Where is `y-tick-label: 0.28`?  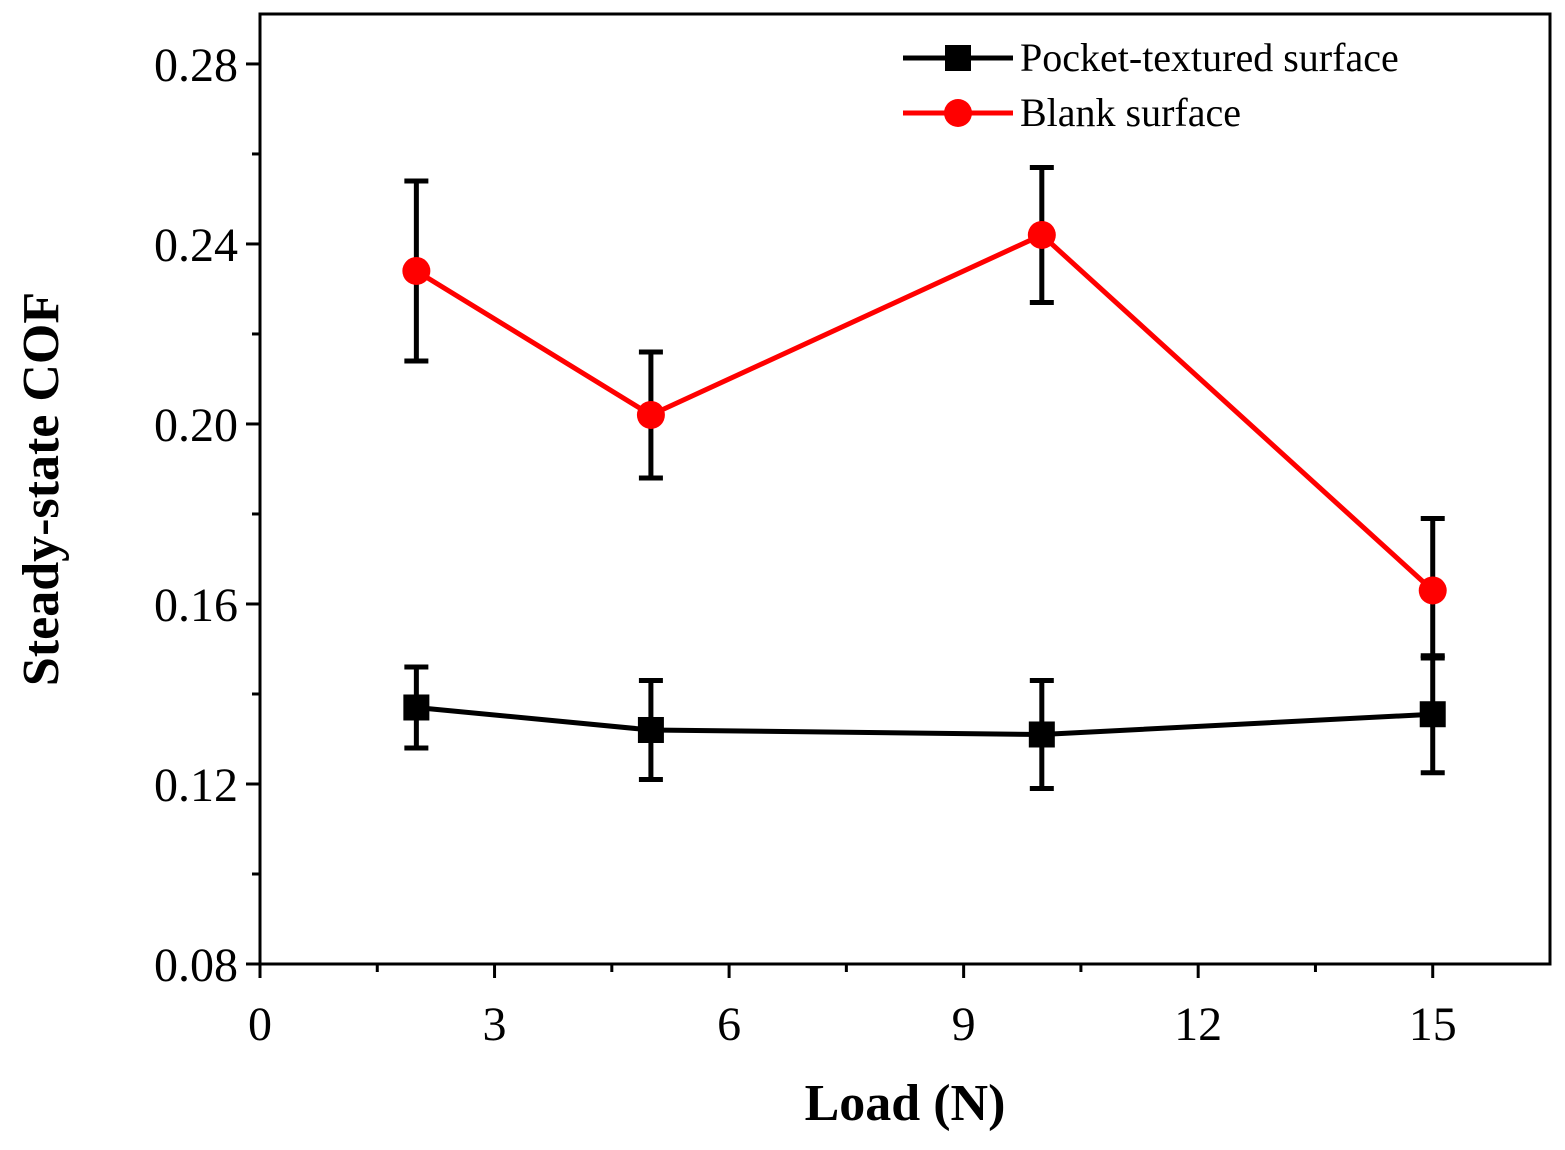
y-tick-label: 0.28 is located at coordinates (196, 65).